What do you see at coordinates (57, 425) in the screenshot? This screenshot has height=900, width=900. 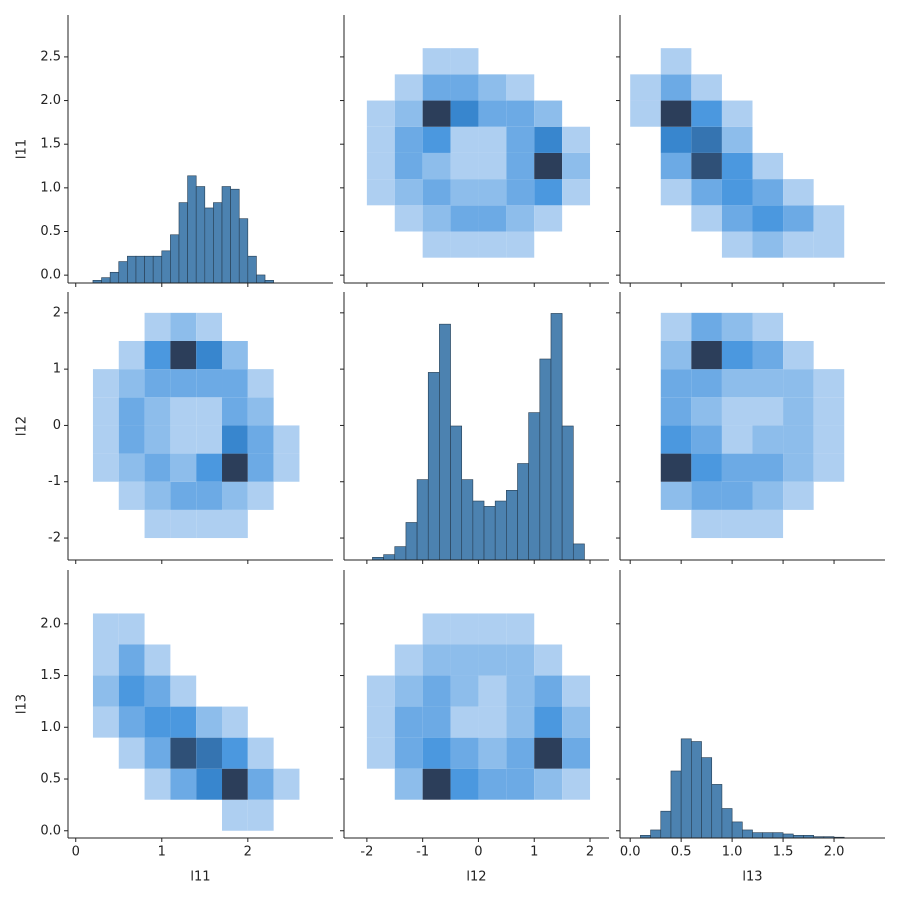 I see `y-tick-label: 0` at bounding box center [57, 425].